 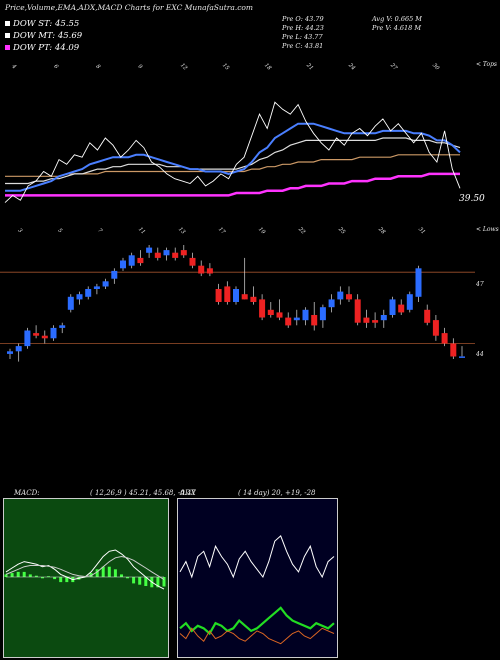 I want to click on stat-close: Pre C: 43.81, so click(x=303, y=46).